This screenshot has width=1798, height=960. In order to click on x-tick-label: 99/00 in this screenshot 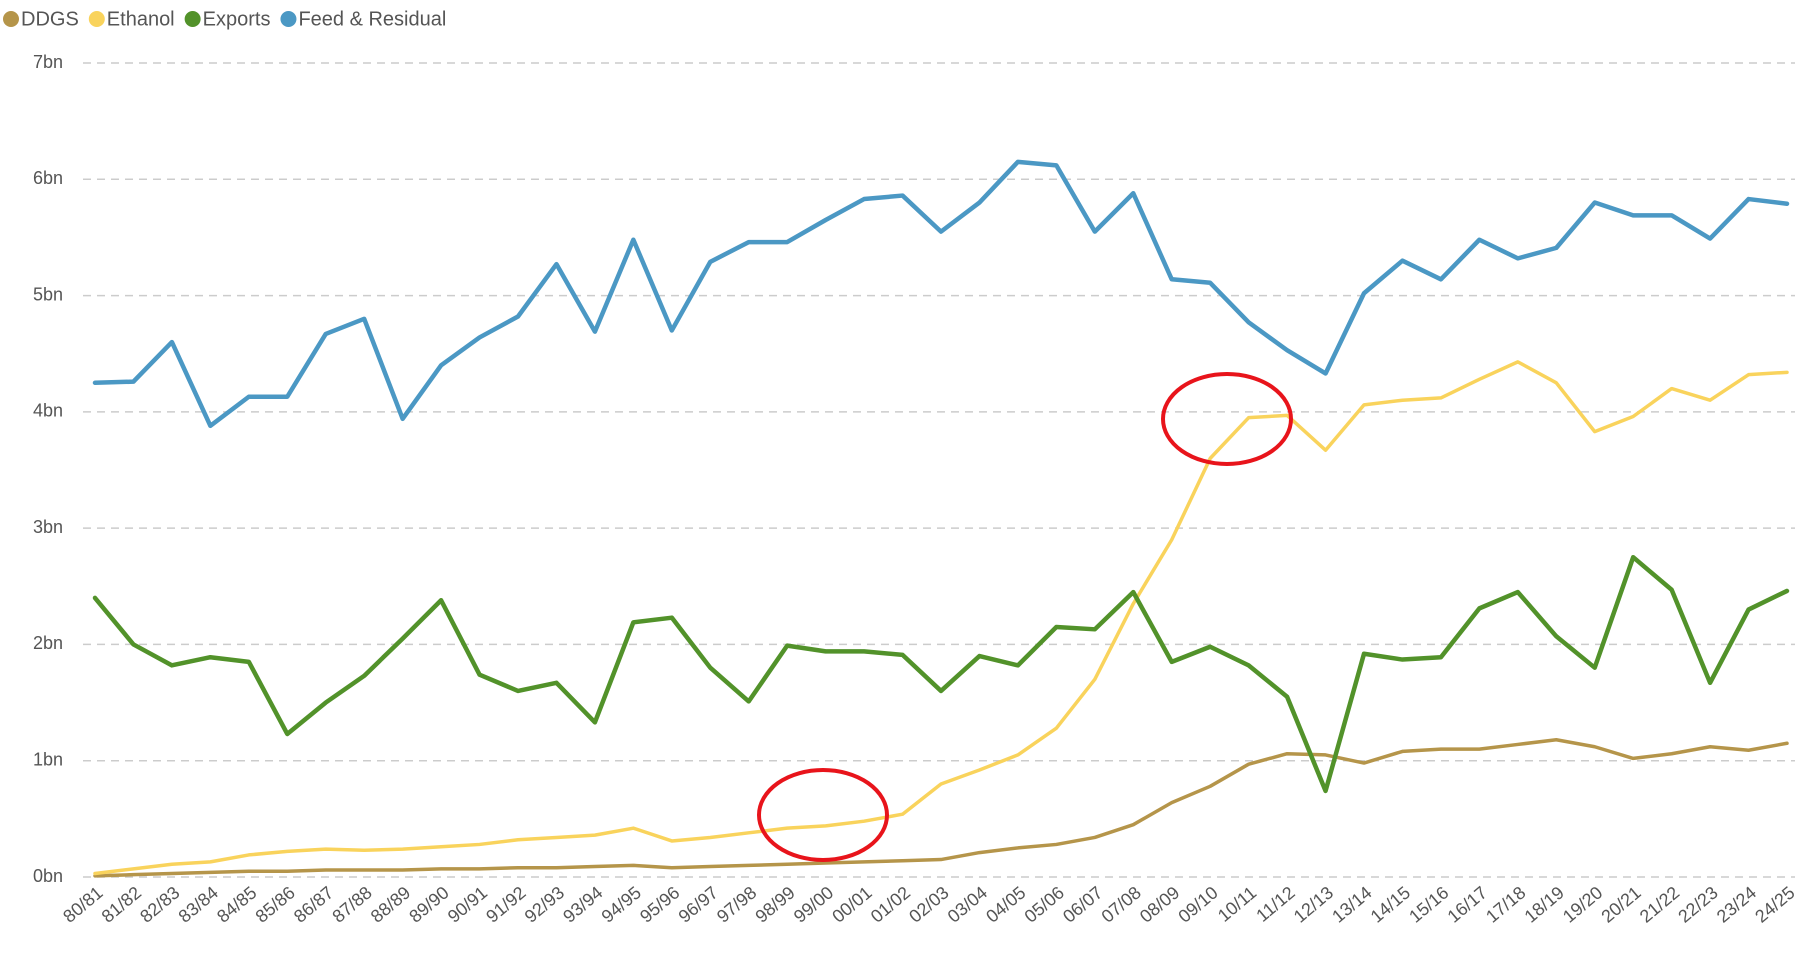, I will do `click(813, 904)`.